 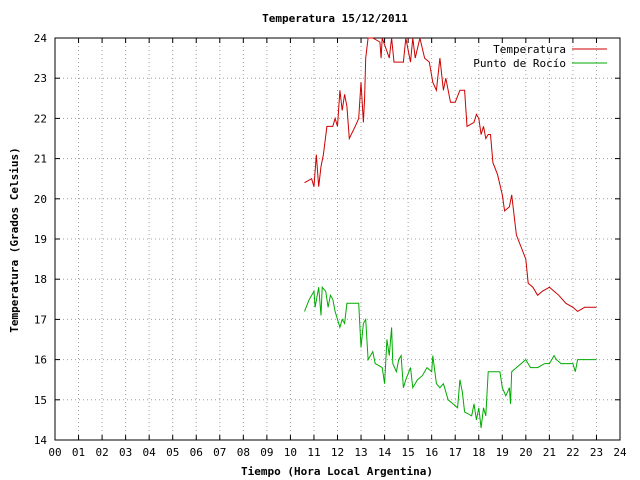 I want to click on x-tick-label: 20, so click(x=525, y=452).